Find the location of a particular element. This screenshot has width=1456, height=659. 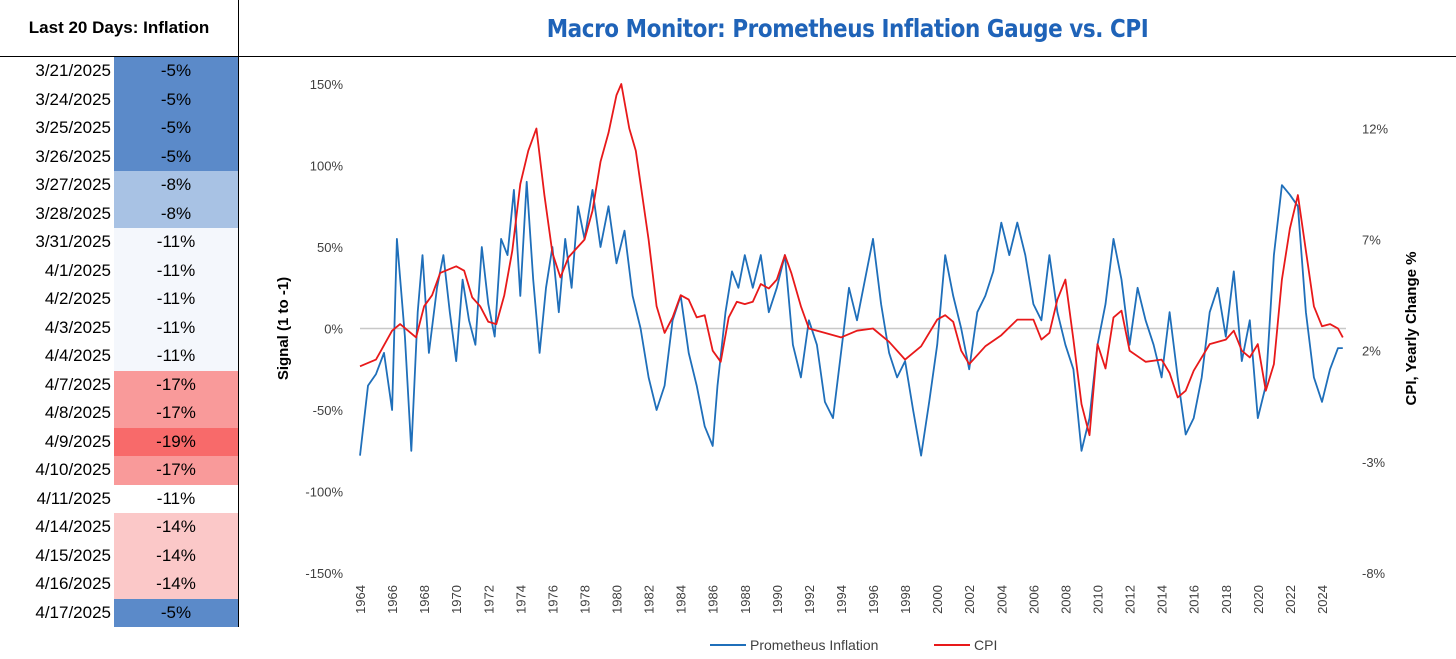

row-date: 3/28/2025 is located at coordinates (57, 213).